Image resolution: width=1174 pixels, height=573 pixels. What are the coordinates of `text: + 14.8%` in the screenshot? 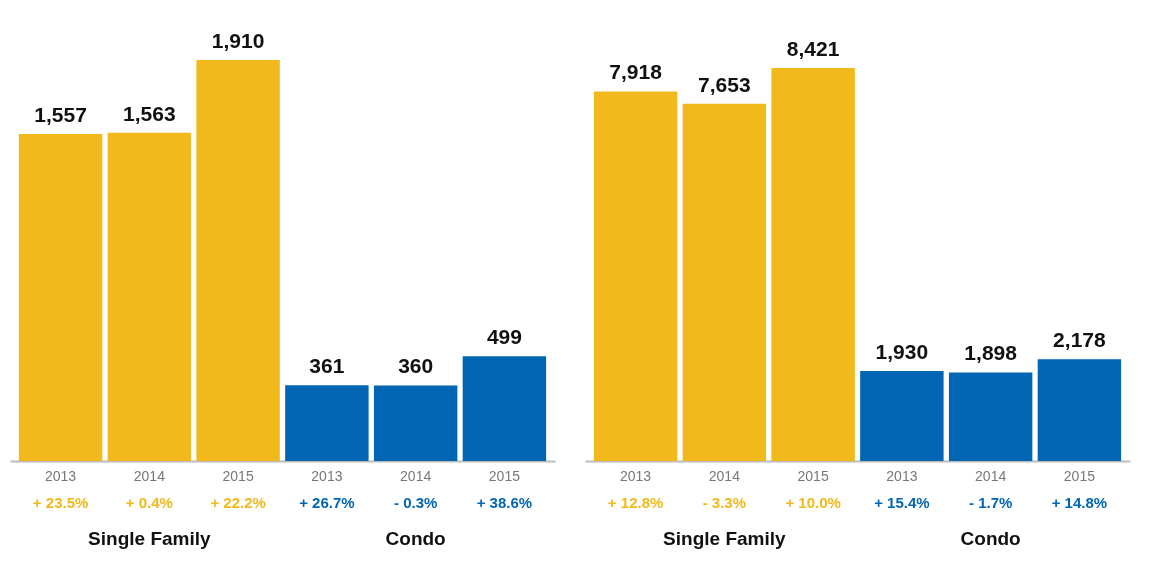 It's located at (1079, 502).